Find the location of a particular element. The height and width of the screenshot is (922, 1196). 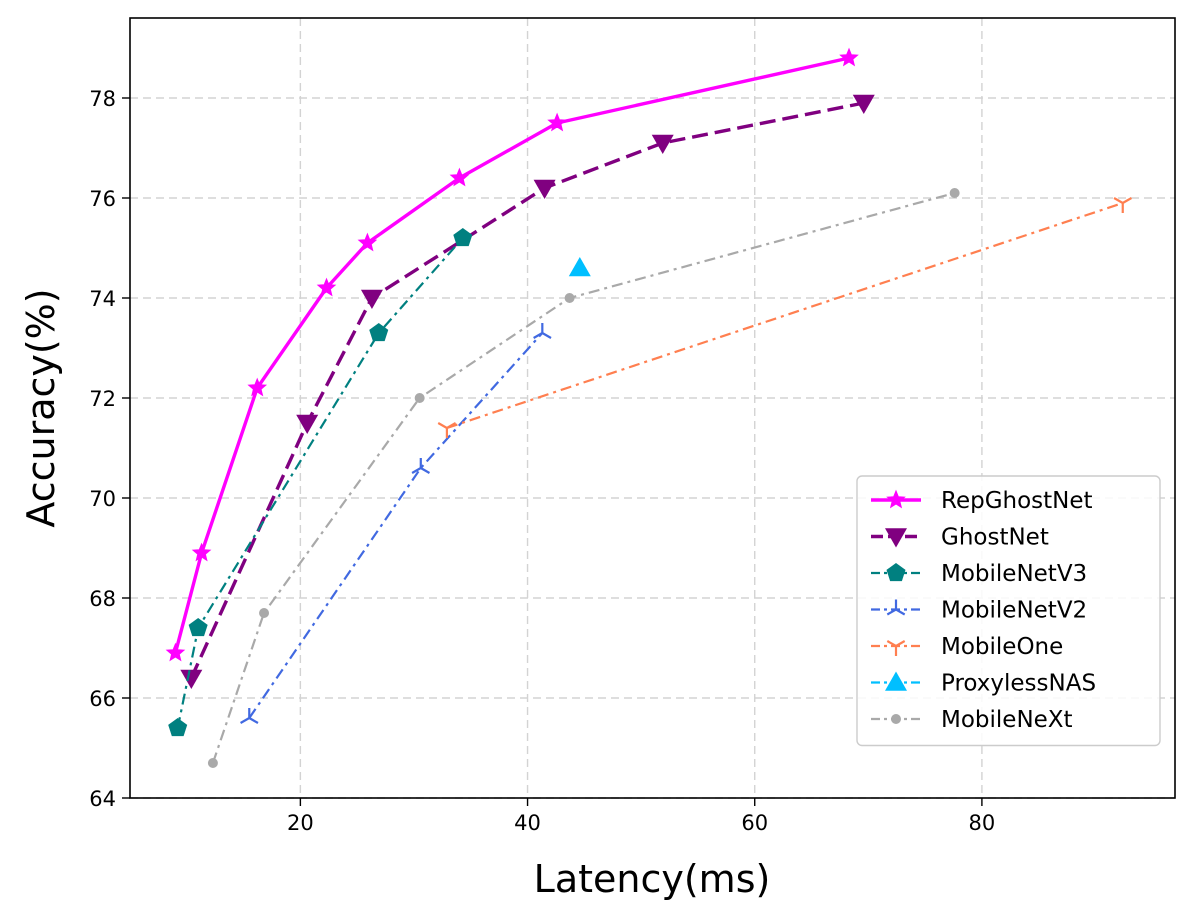

y-tick-label: 68 is located at coordinates (102, 599).